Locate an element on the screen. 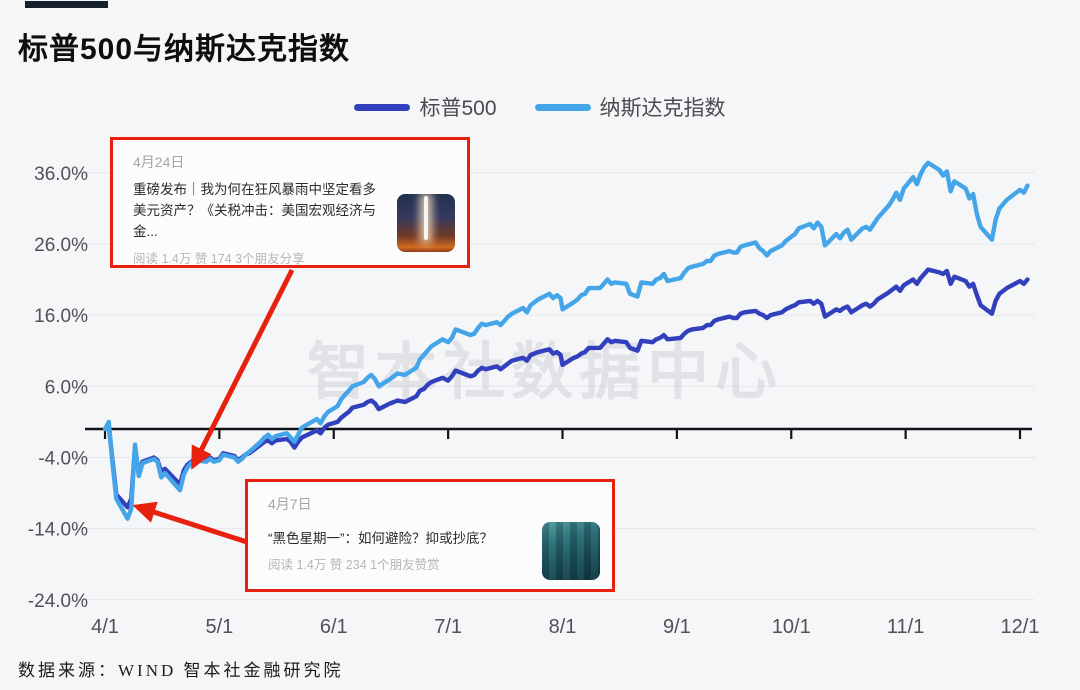  x-axis-label: 12/1 is located at coordinates (1020, 627).